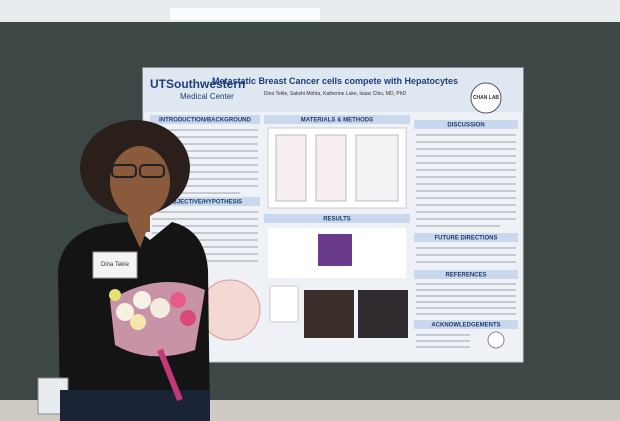  Describe the element at coordinates (465, 276) in the screenshot. I see `section-header: REFERENCES` at that location.